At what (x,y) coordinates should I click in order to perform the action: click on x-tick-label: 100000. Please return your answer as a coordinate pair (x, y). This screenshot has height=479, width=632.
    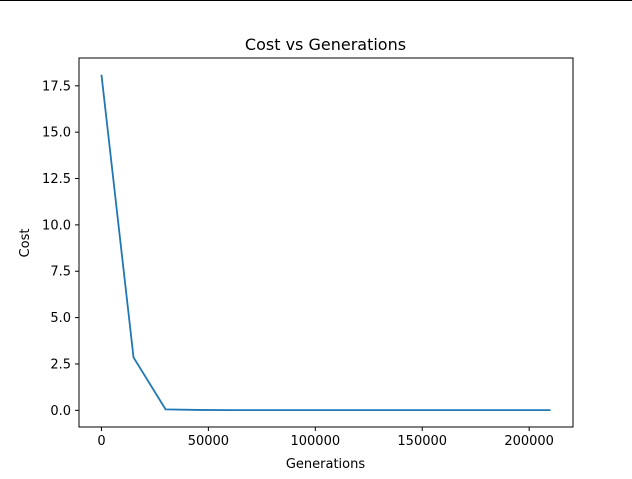
    Looking at the image, I should click on (315, 441).